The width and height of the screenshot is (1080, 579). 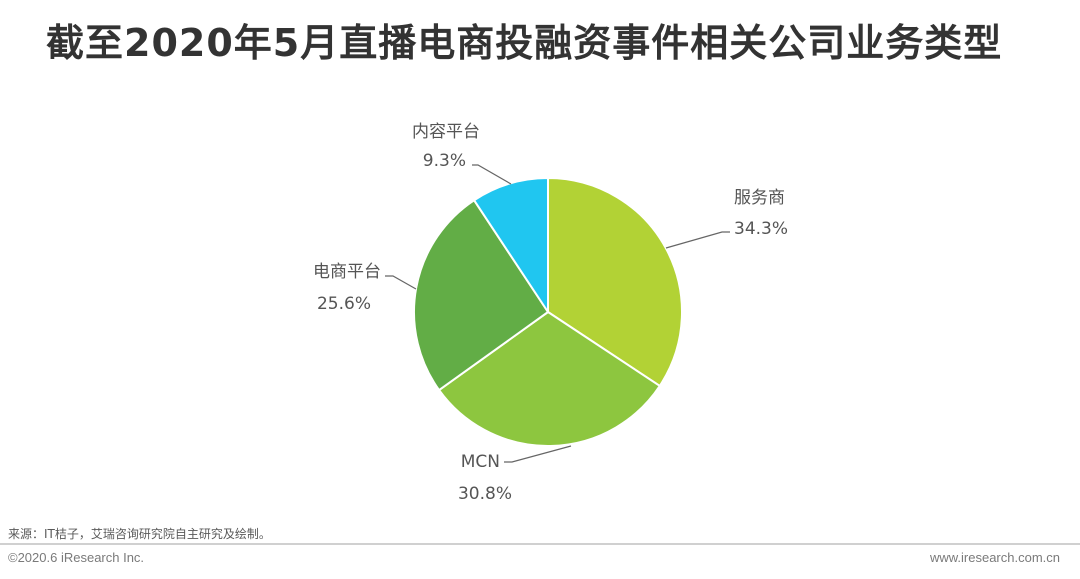 I want to click on chart-title: 截至2020年5月直播电商投融资事件相关公司业务类型, so click(x=524, y=43).